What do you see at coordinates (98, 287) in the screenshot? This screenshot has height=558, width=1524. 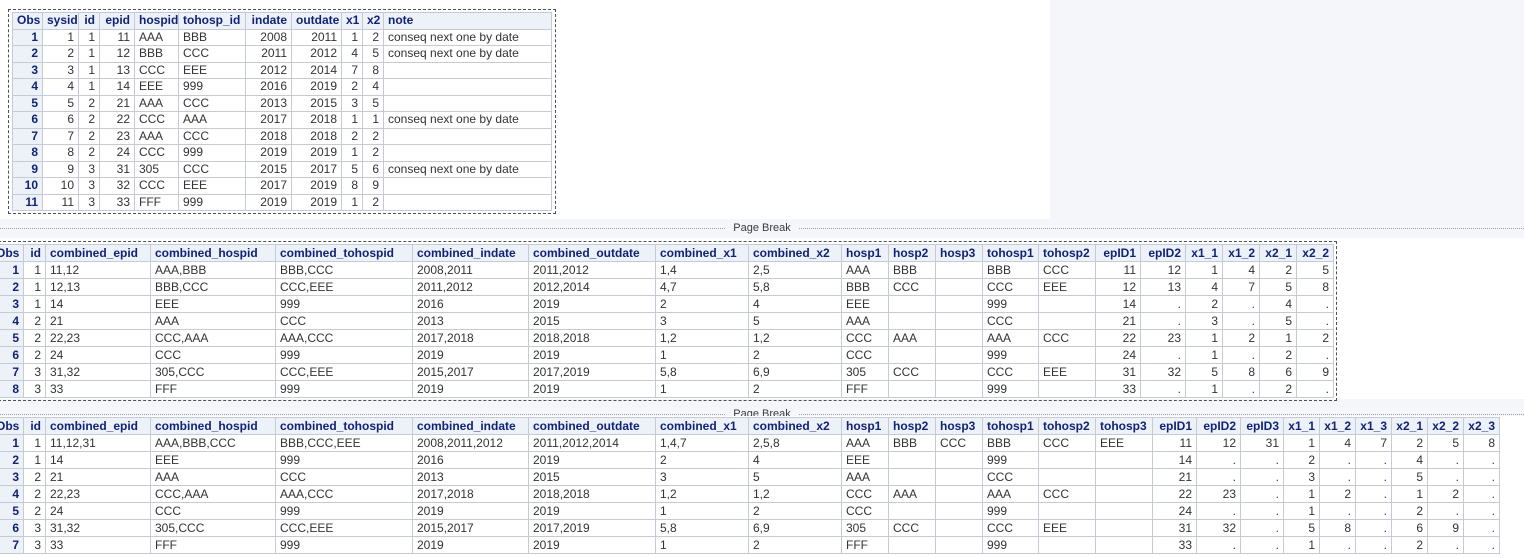 I see `table-cell: 12,13` at bounding box center [98, 287].